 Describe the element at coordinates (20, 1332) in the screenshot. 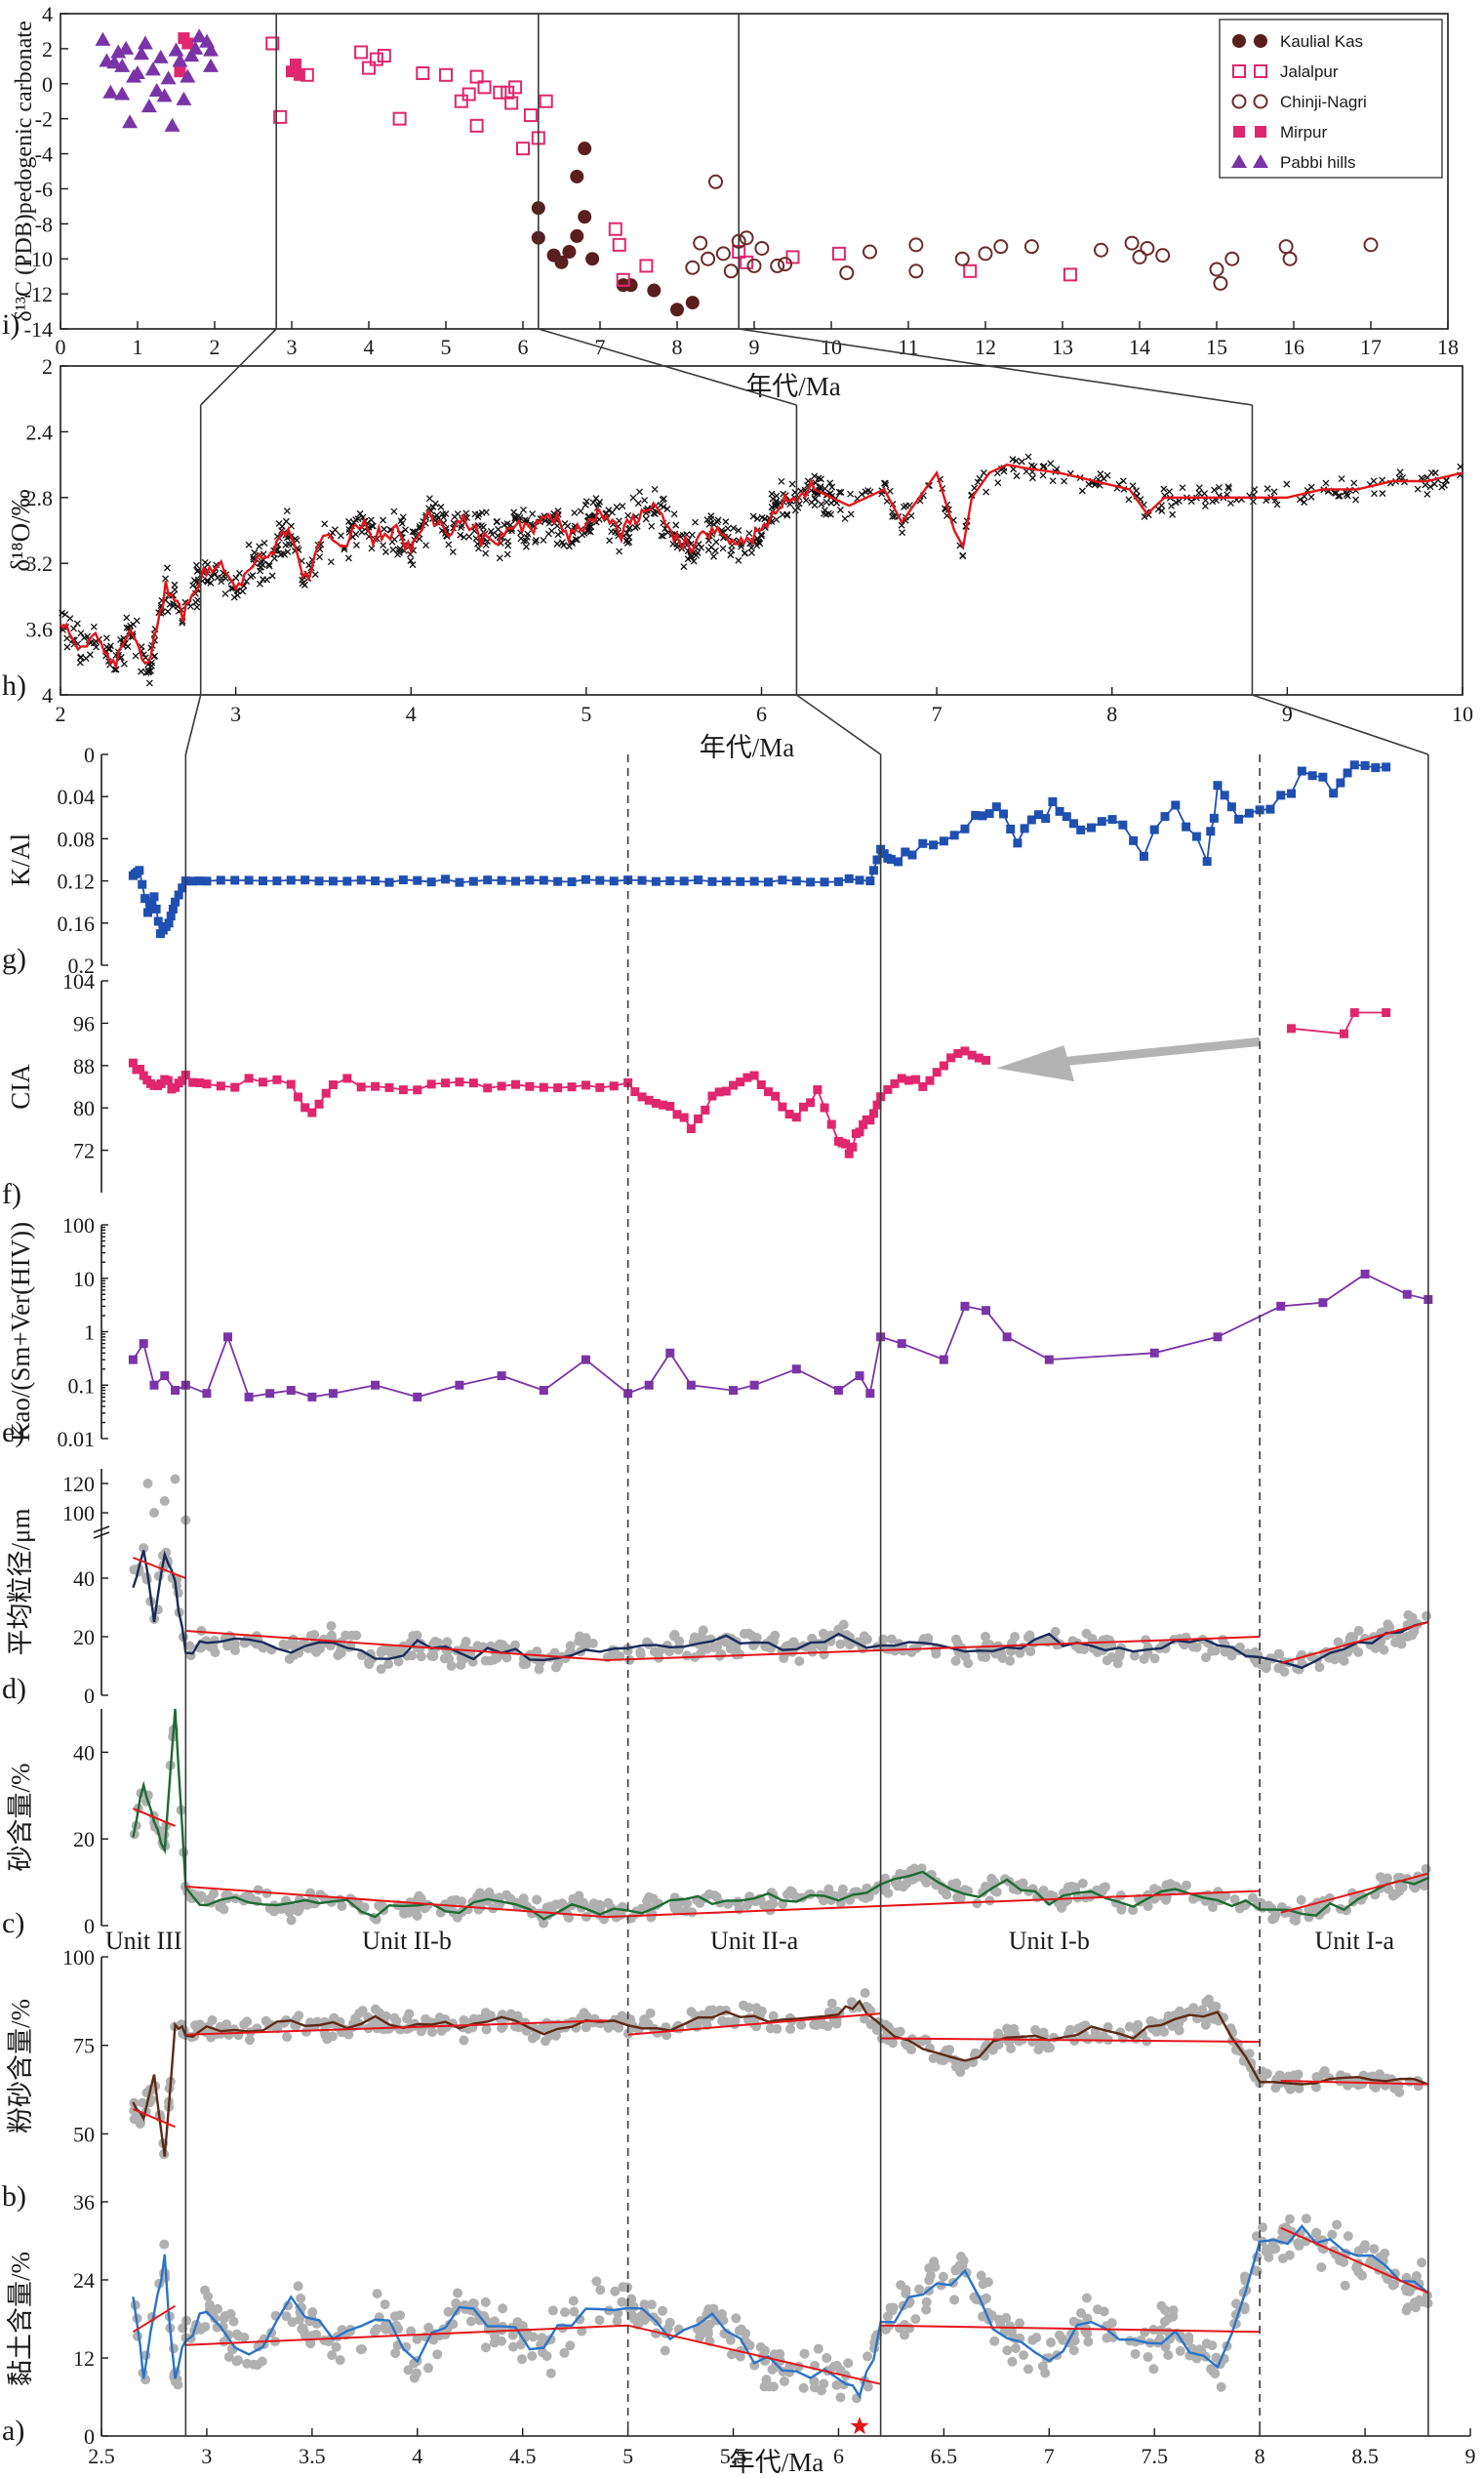

I see `y-axis-title: Kao/(Sm+Ver(HIV))` at that location.